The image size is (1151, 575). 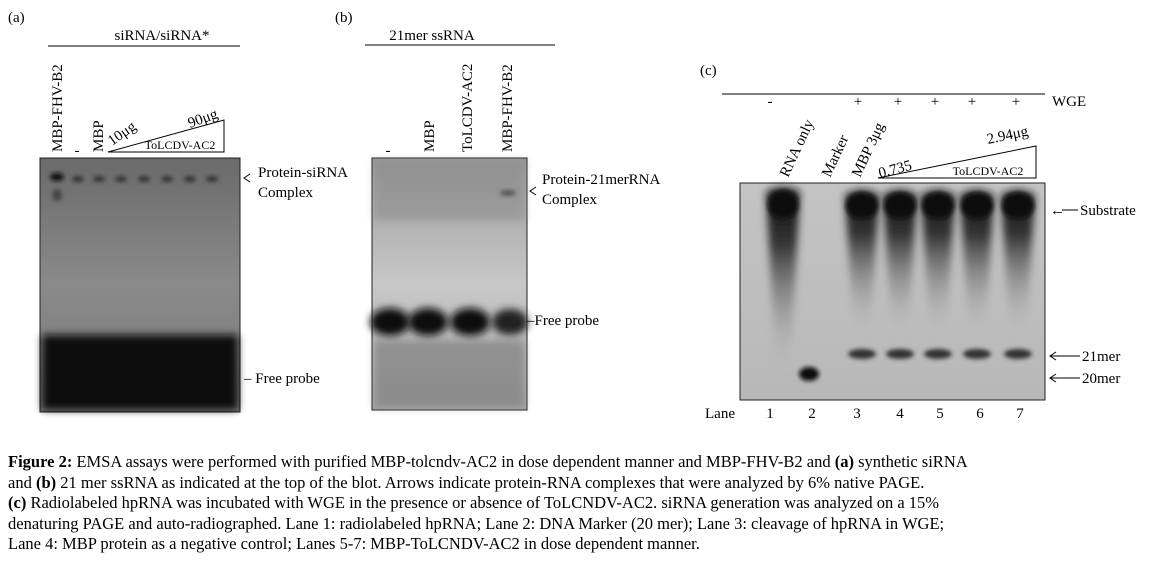 I want to click on dose-high: 90μg, so click(x=203, y=119).